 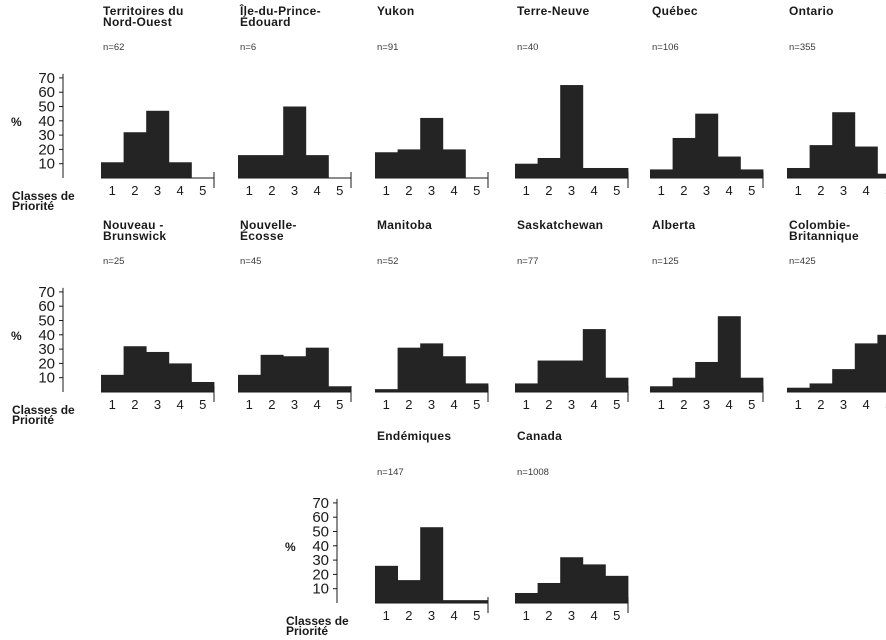 What do you see at coordinates (46, 107) in the screenshot?
I see `y-tick-label: 50` at bounding box center [46, 107].